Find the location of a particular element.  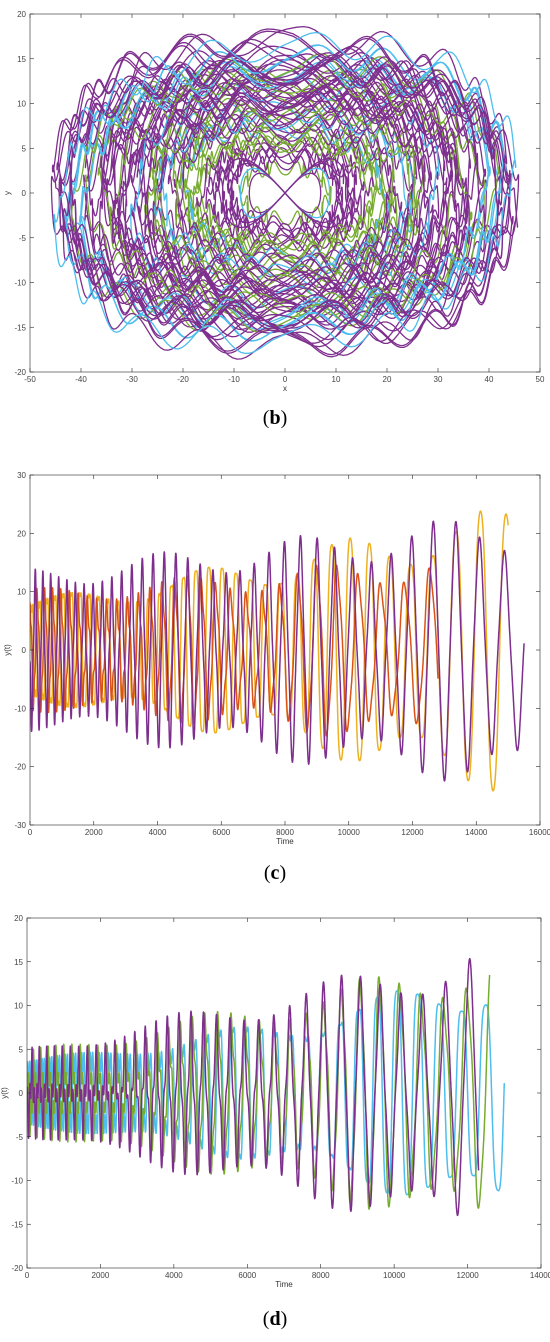

x-tick-label: 10 is located at coordinates (336, 379).